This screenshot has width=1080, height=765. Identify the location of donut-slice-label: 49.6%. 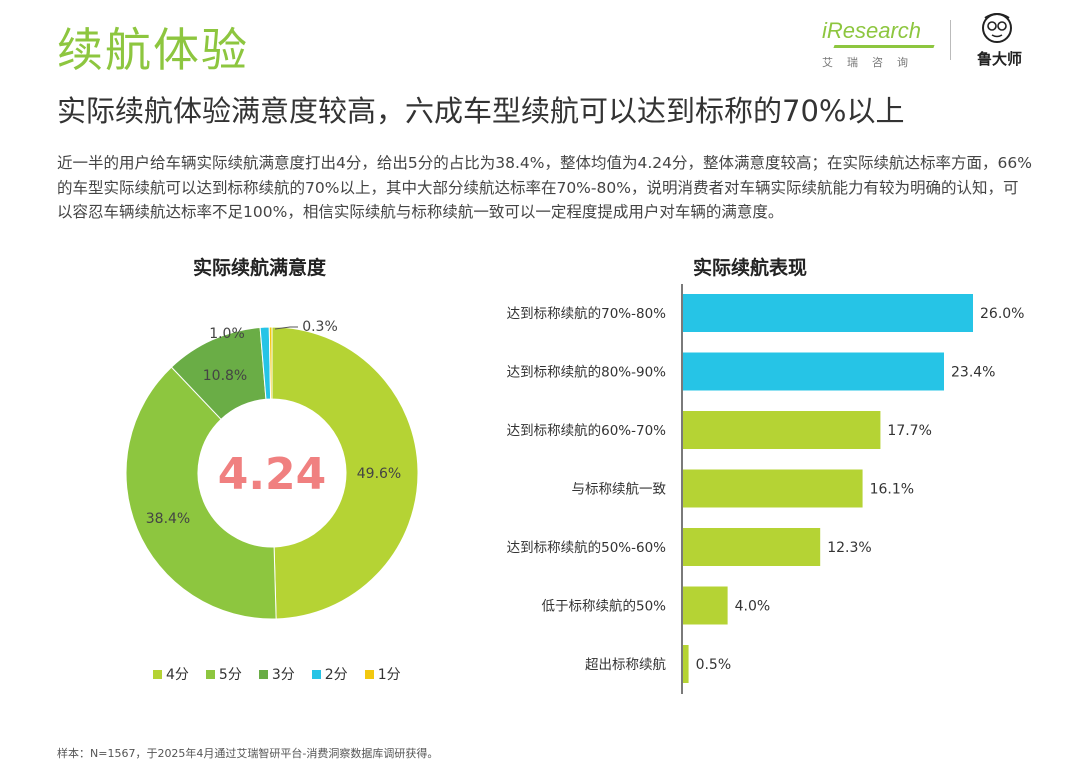
(379, 474).